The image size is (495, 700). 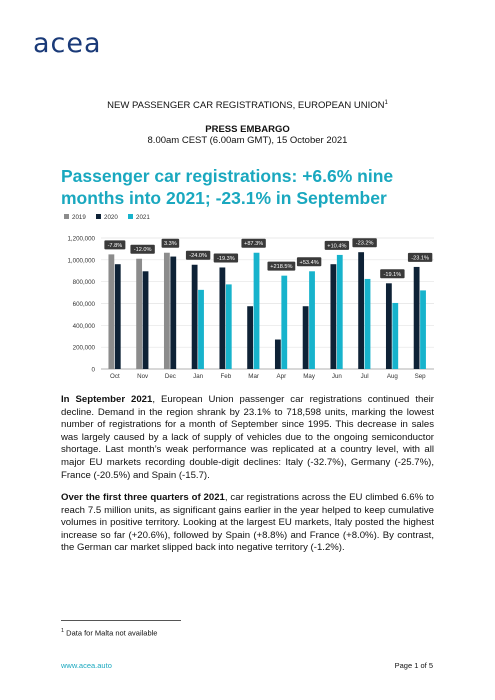 I want to click on x-tick-label: Apr, so click(x=282, y=376).